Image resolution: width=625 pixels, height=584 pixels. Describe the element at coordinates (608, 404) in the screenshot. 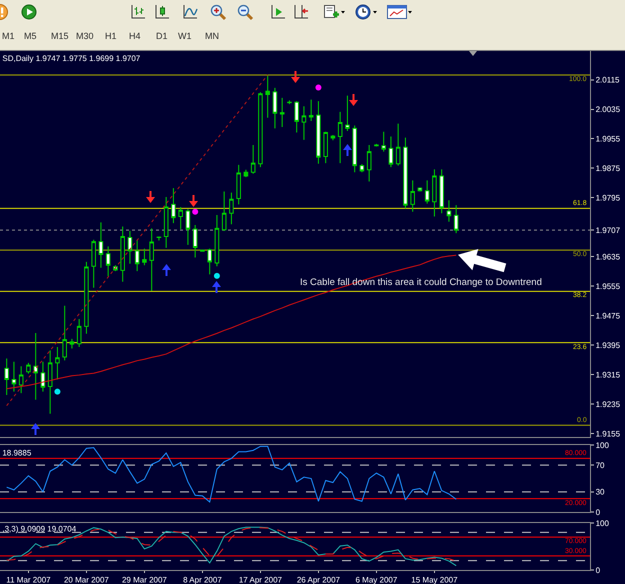

I see `y-tick-label: 1.9235` at that location.